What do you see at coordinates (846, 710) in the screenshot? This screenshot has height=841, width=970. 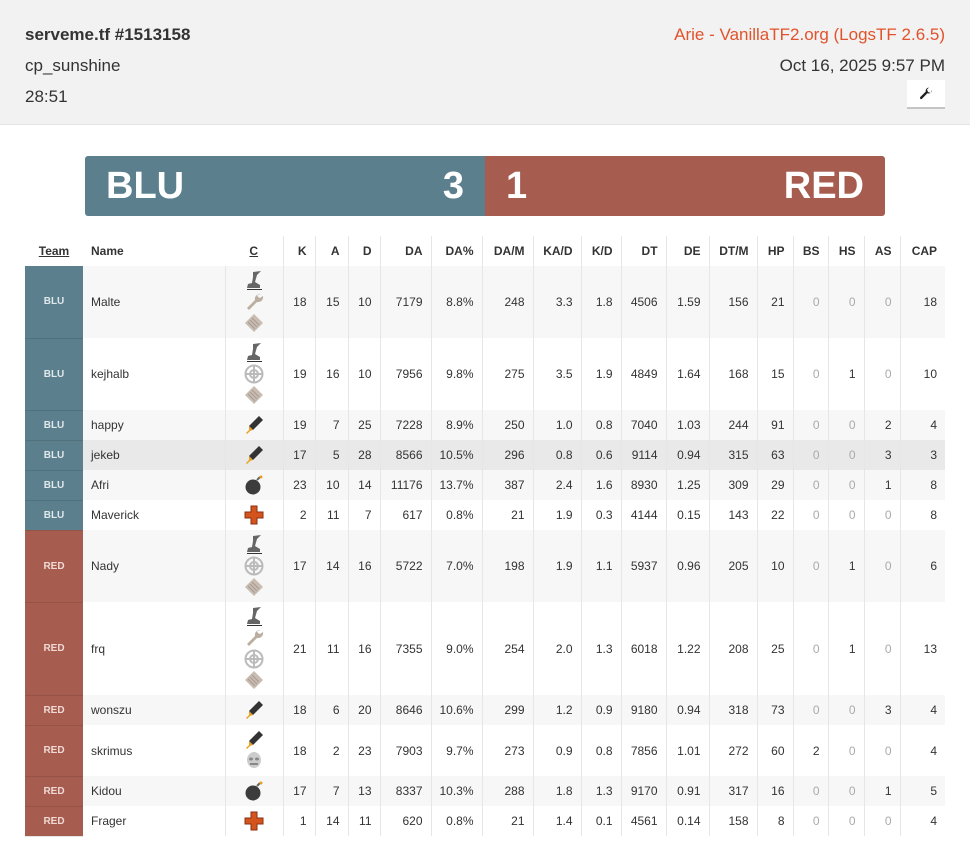 I see `stat-hs: 0` at bounding box center [846, 710].